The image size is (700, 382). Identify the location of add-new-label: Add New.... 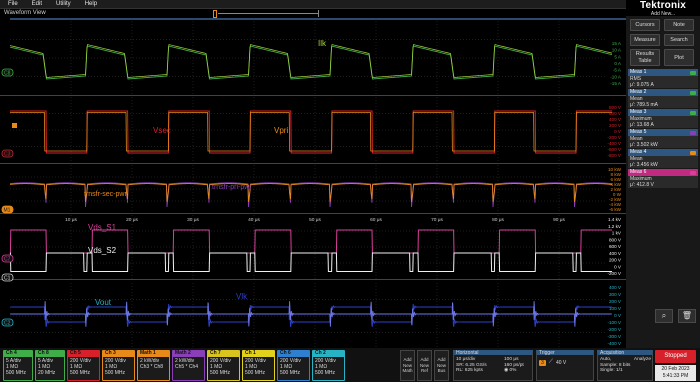
(663, 14).